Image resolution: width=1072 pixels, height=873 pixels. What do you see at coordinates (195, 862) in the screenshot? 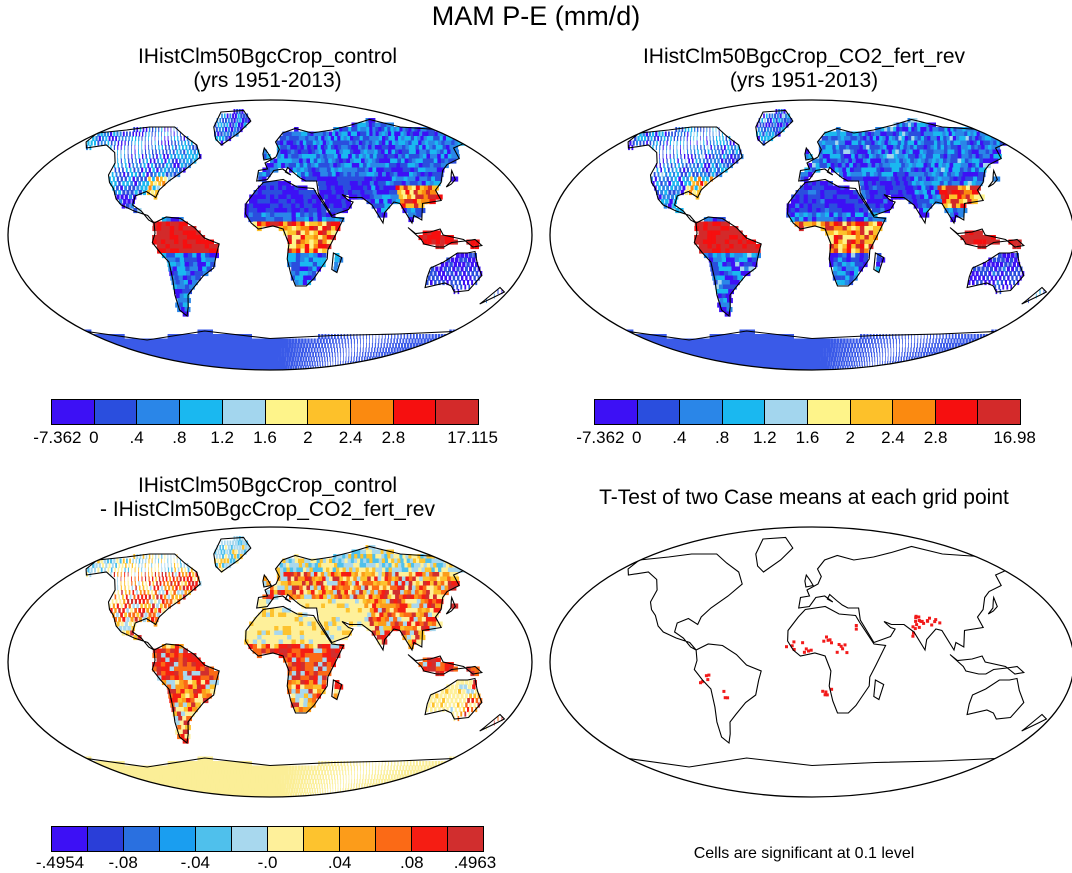
I see `colorbar-tick-label: -.04` at bounding box center [195, 862].